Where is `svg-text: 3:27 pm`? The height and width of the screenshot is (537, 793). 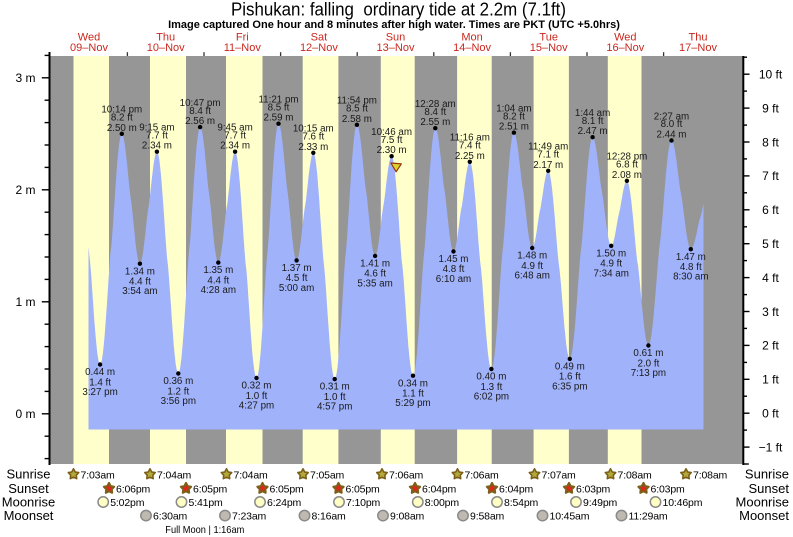 svg-text: 3:27 pm is located at coordinates (99, 392).